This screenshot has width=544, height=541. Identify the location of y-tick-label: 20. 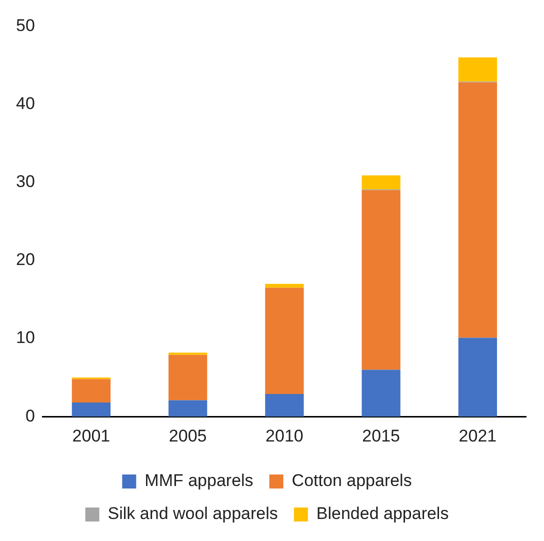
(25, 260).